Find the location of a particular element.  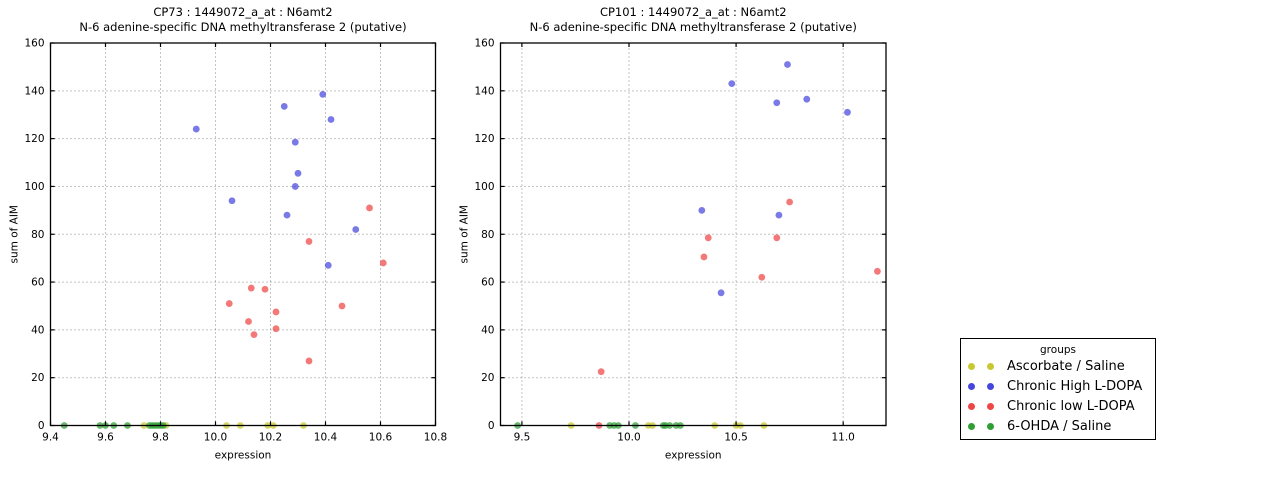

x-tick-label: 9.8 is located at coordinates (160, 438).